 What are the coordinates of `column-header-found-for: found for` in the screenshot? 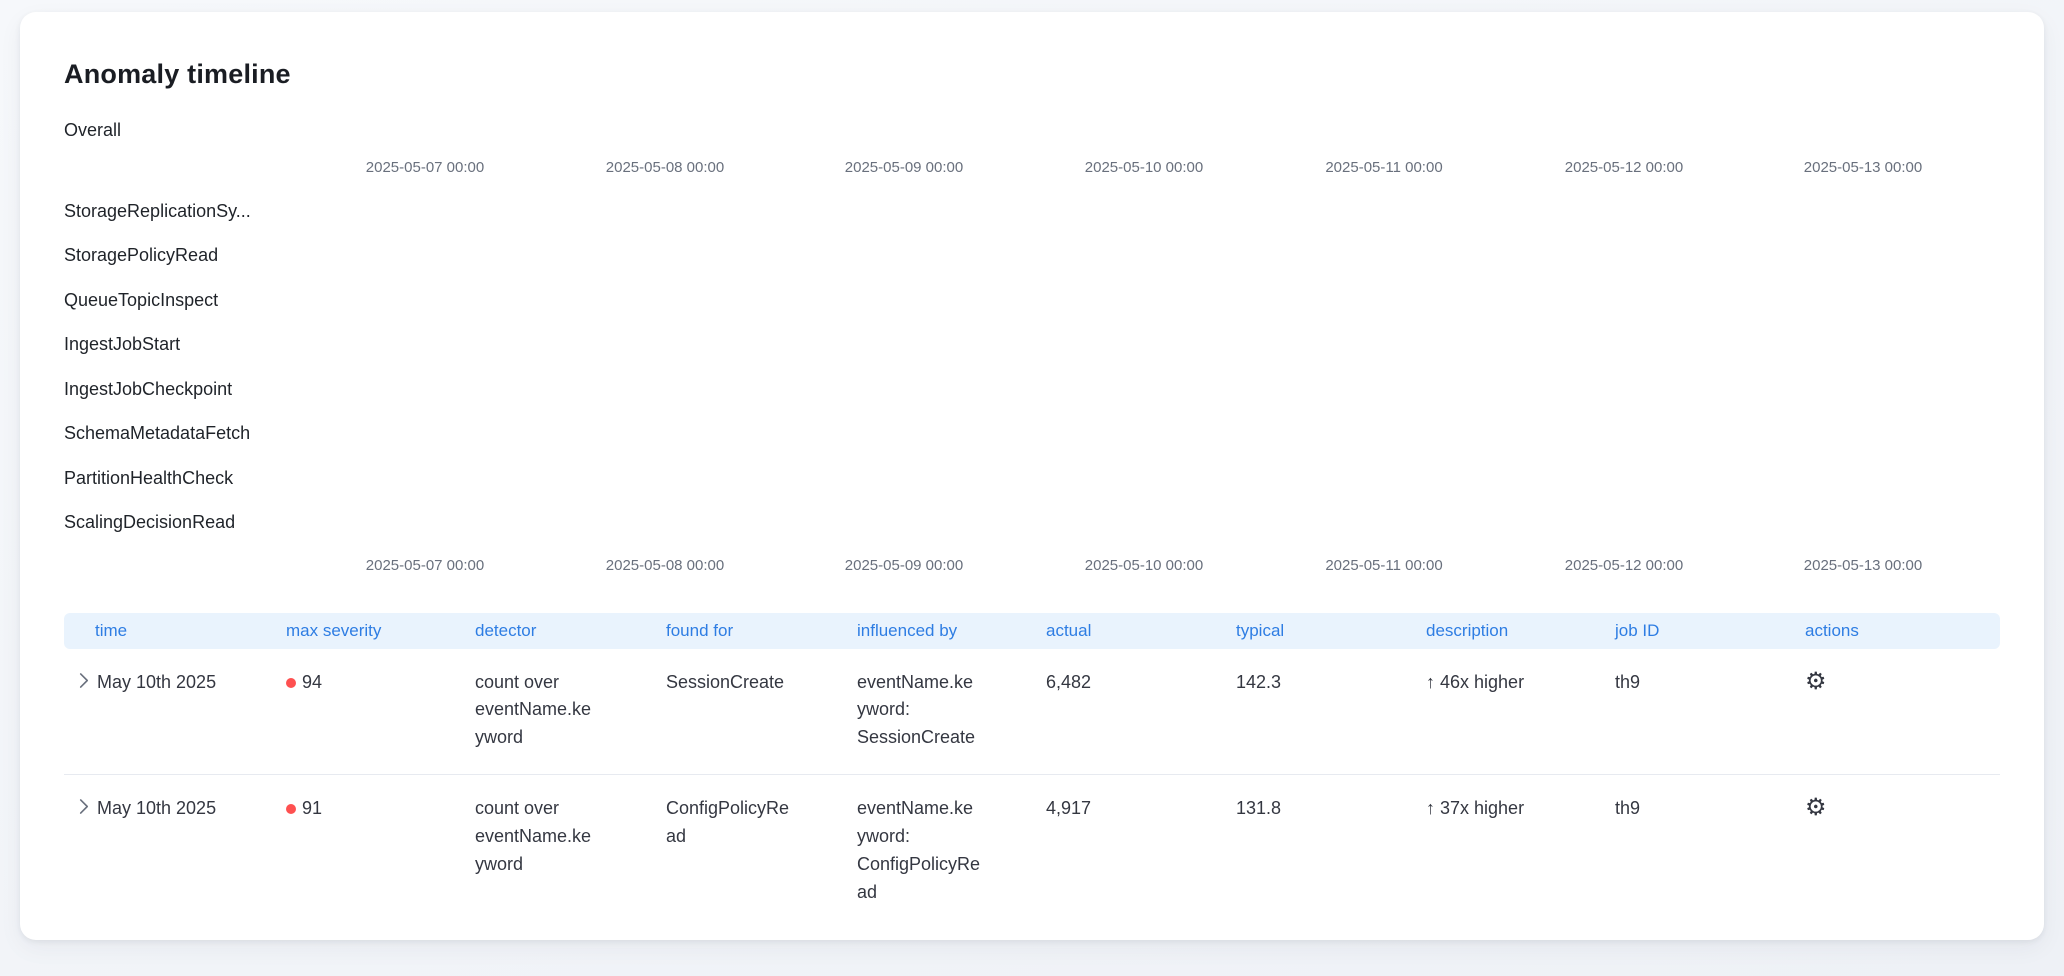 It's located at (700, 630).